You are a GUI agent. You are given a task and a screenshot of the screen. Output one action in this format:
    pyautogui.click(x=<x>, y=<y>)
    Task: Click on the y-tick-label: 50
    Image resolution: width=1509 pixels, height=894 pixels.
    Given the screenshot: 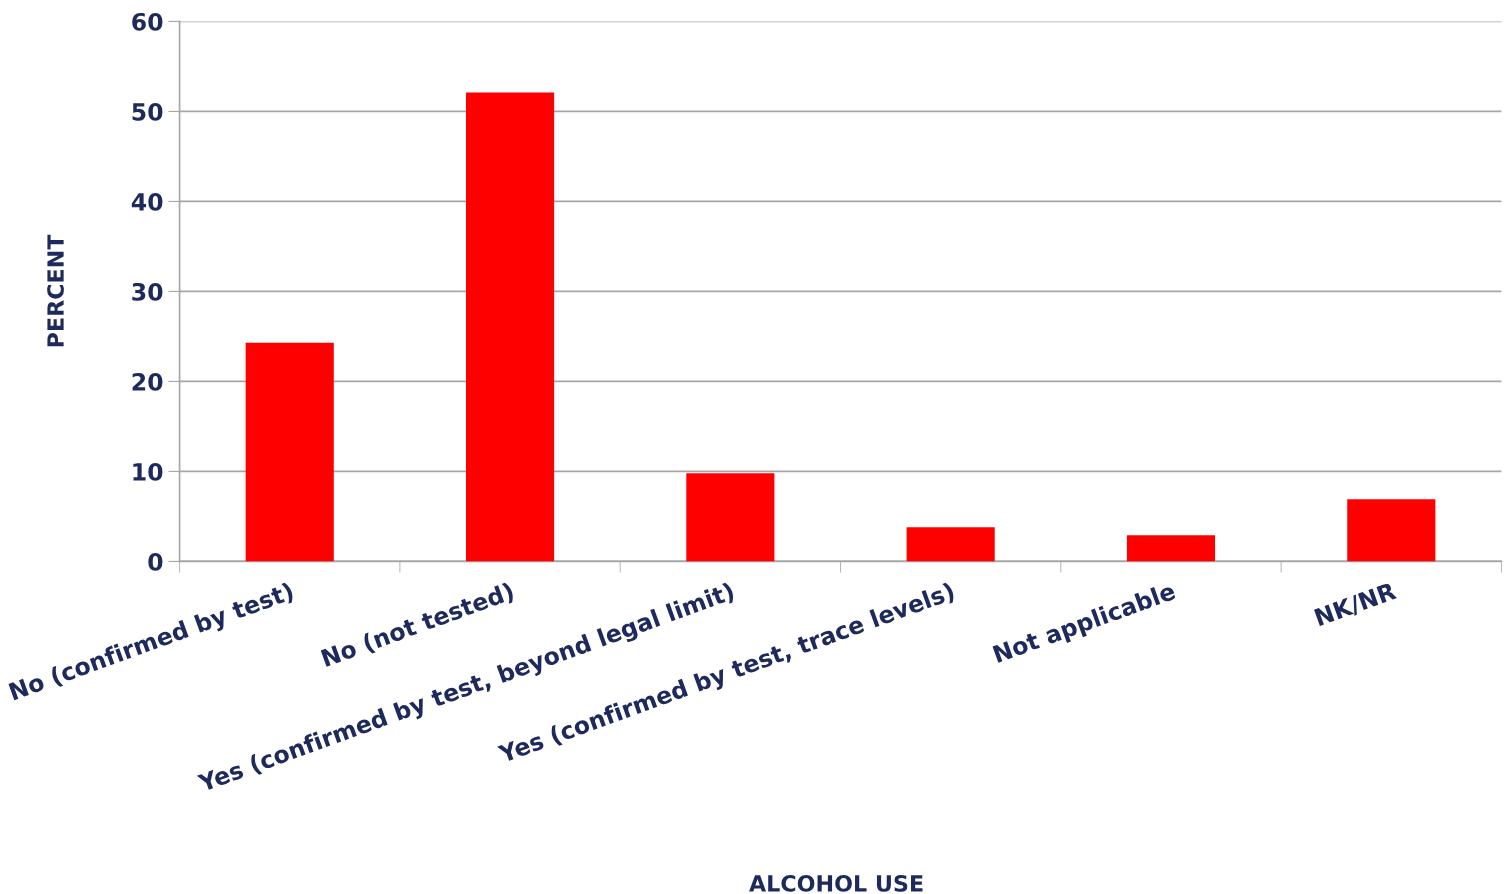 What is the action you would take?
    pyautogui.click(x=147, y=111)
    